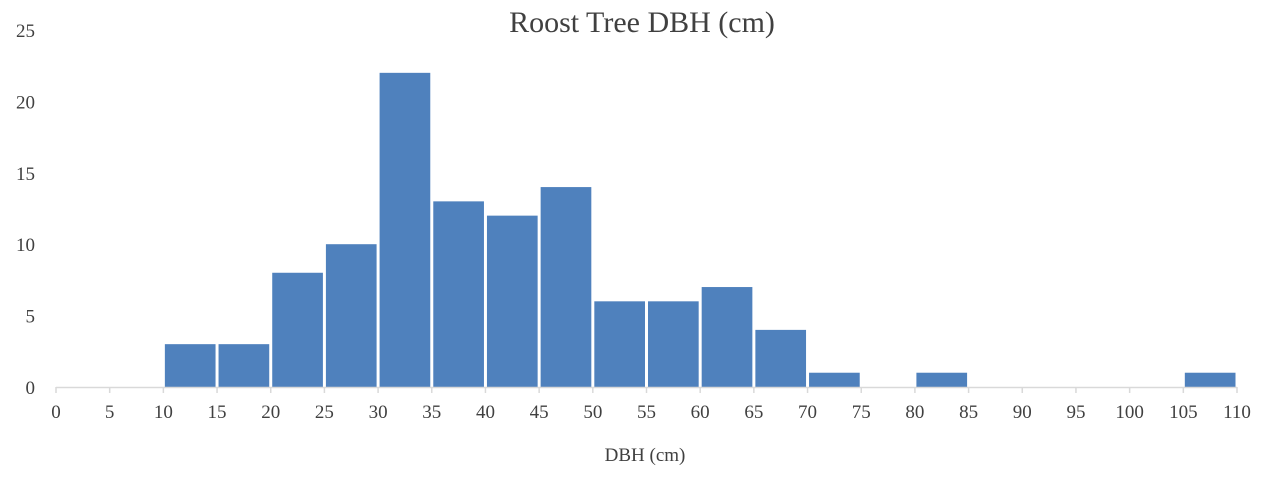 This screenshot has height=493, width=1266. I want to click on y-tick-label: 5, so click(31, 317).